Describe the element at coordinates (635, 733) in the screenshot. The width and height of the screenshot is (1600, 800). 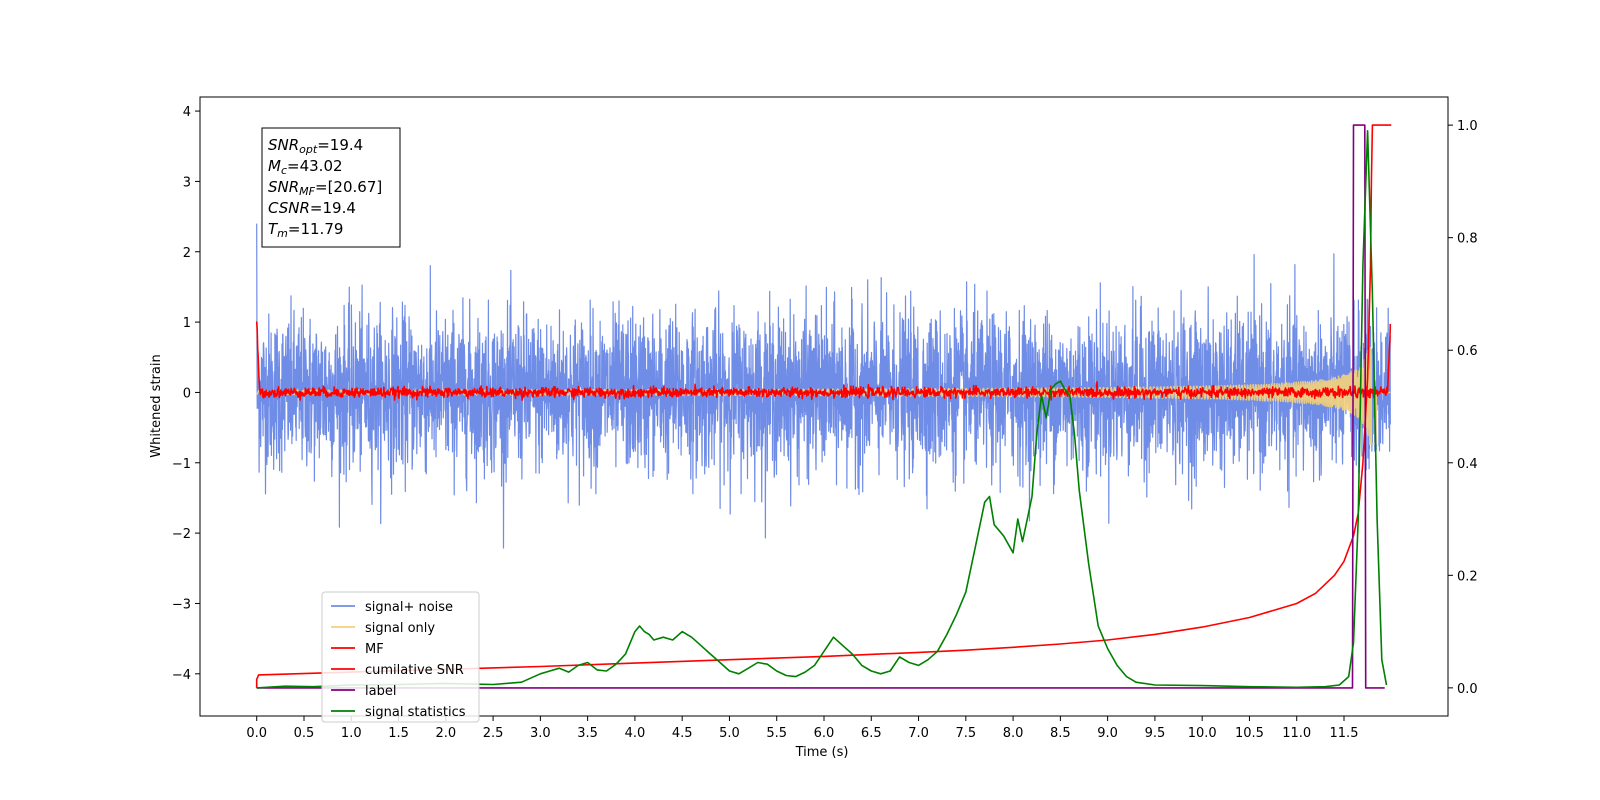
I see `x-tick-label: 4.0` at that location.